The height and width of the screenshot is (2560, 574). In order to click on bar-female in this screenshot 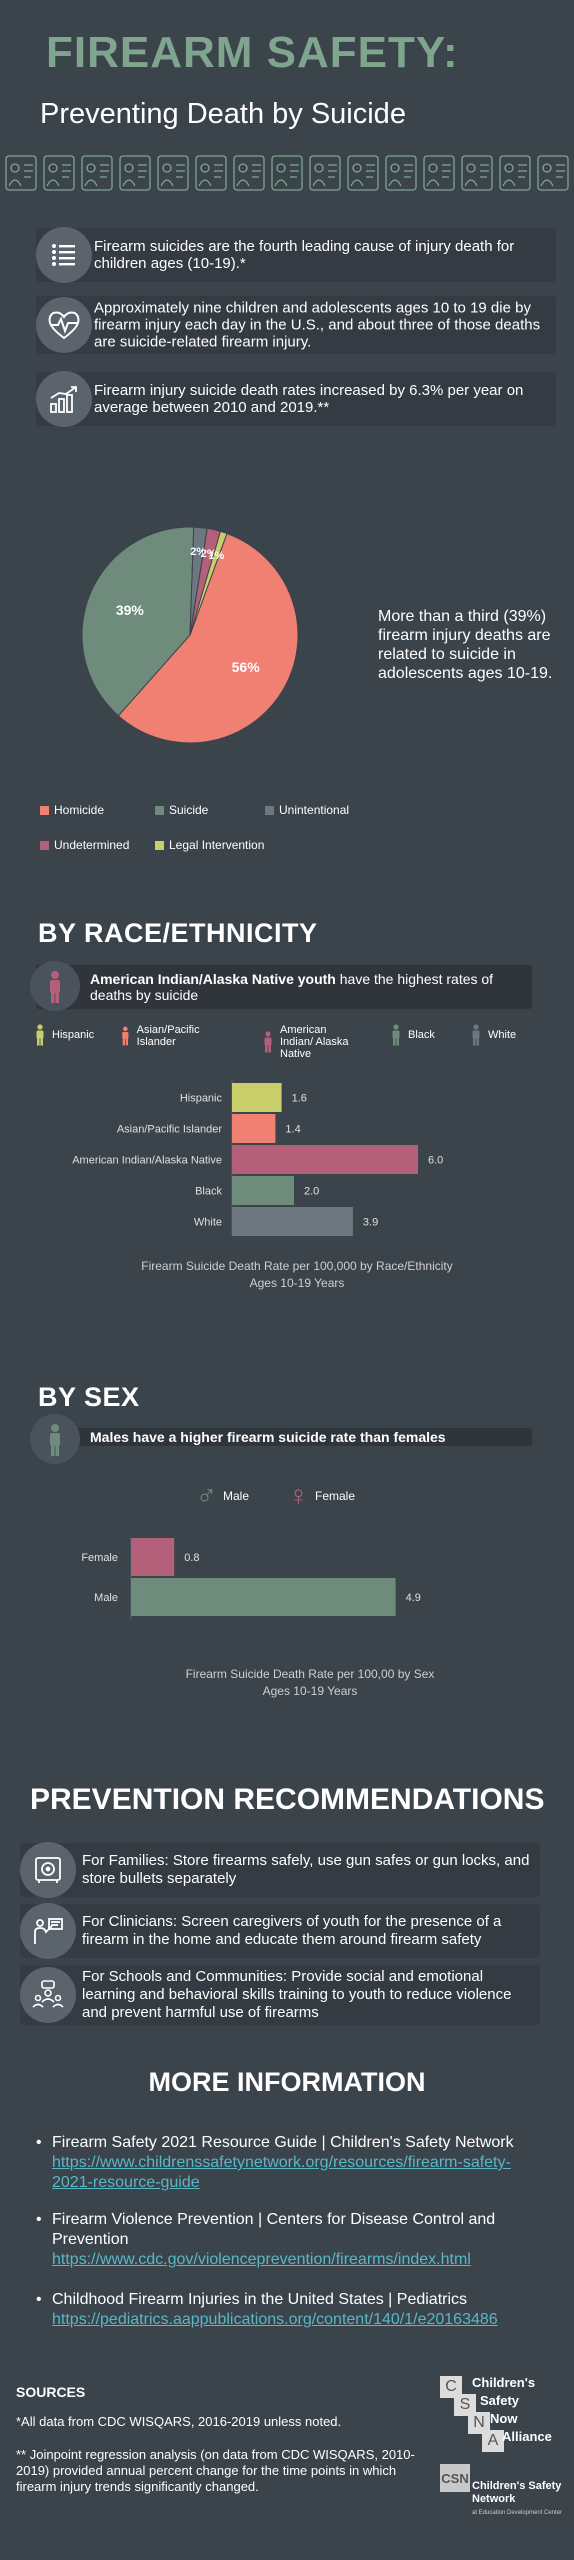, I will do `click(153, 1557)`.